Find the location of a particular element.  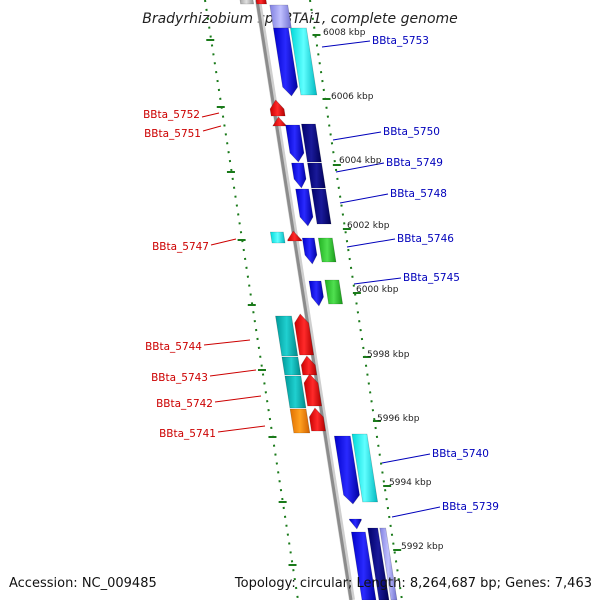

gene-label-bbta-5741: BBta_5741 is located at coordinates (187, 434).